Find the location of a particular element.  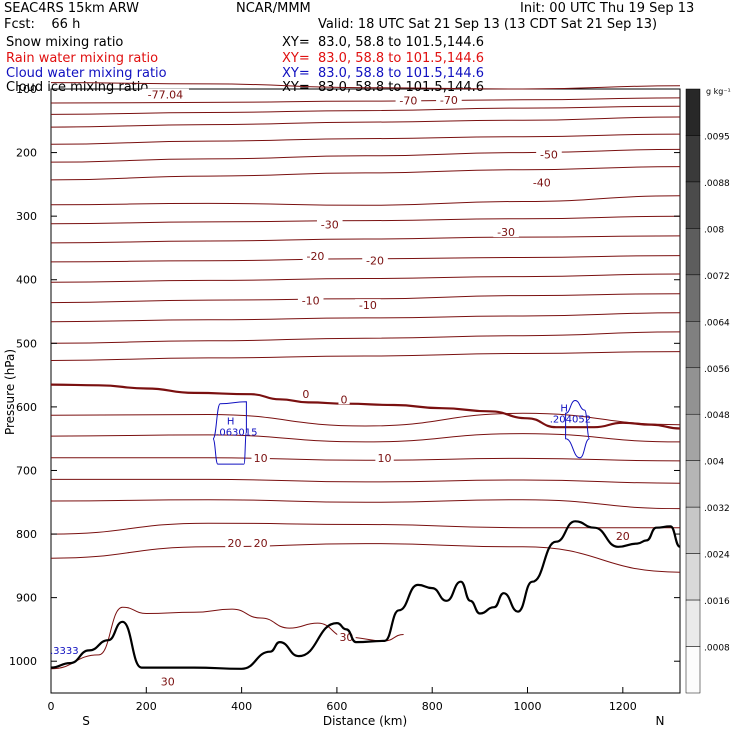

isotherm-label: -50 is located at coordinates (549, 154).